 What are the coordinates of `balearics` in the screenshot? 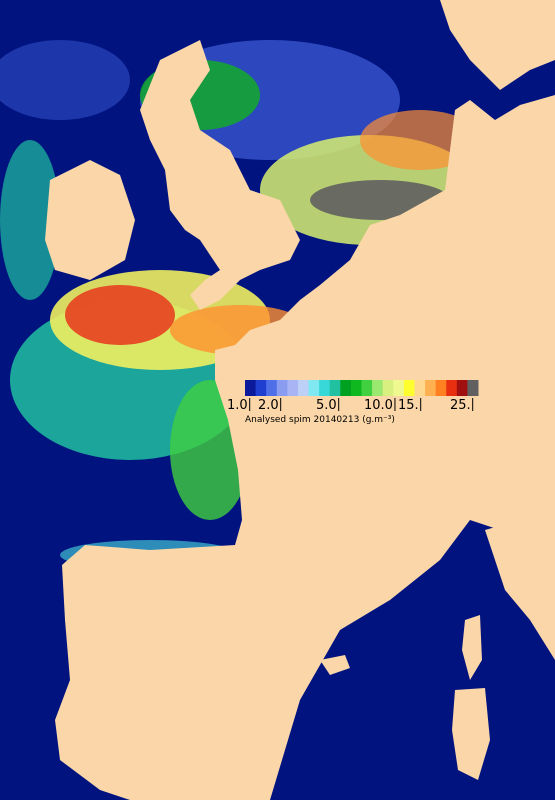 It's located at (335, 665).